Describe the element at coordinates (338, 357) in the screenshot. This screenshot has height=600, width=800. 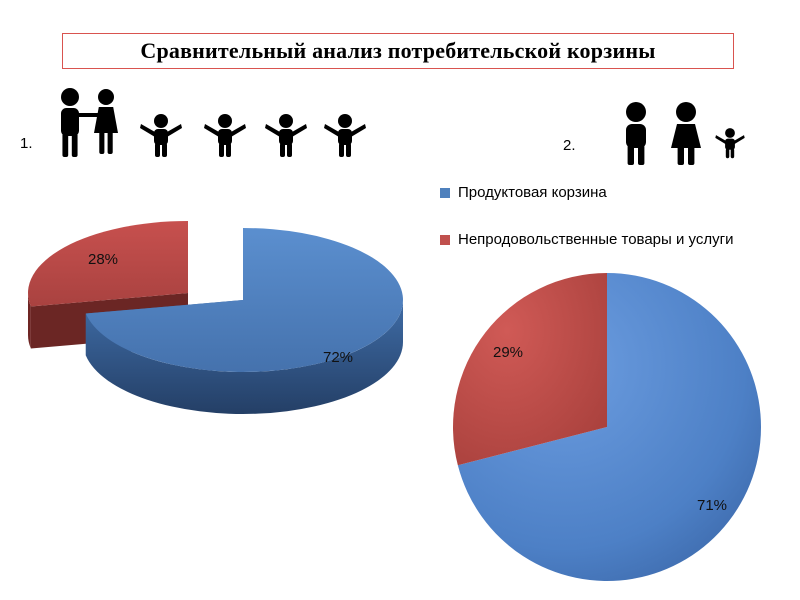
I see `pie-1-label-food: 72%` at that location.